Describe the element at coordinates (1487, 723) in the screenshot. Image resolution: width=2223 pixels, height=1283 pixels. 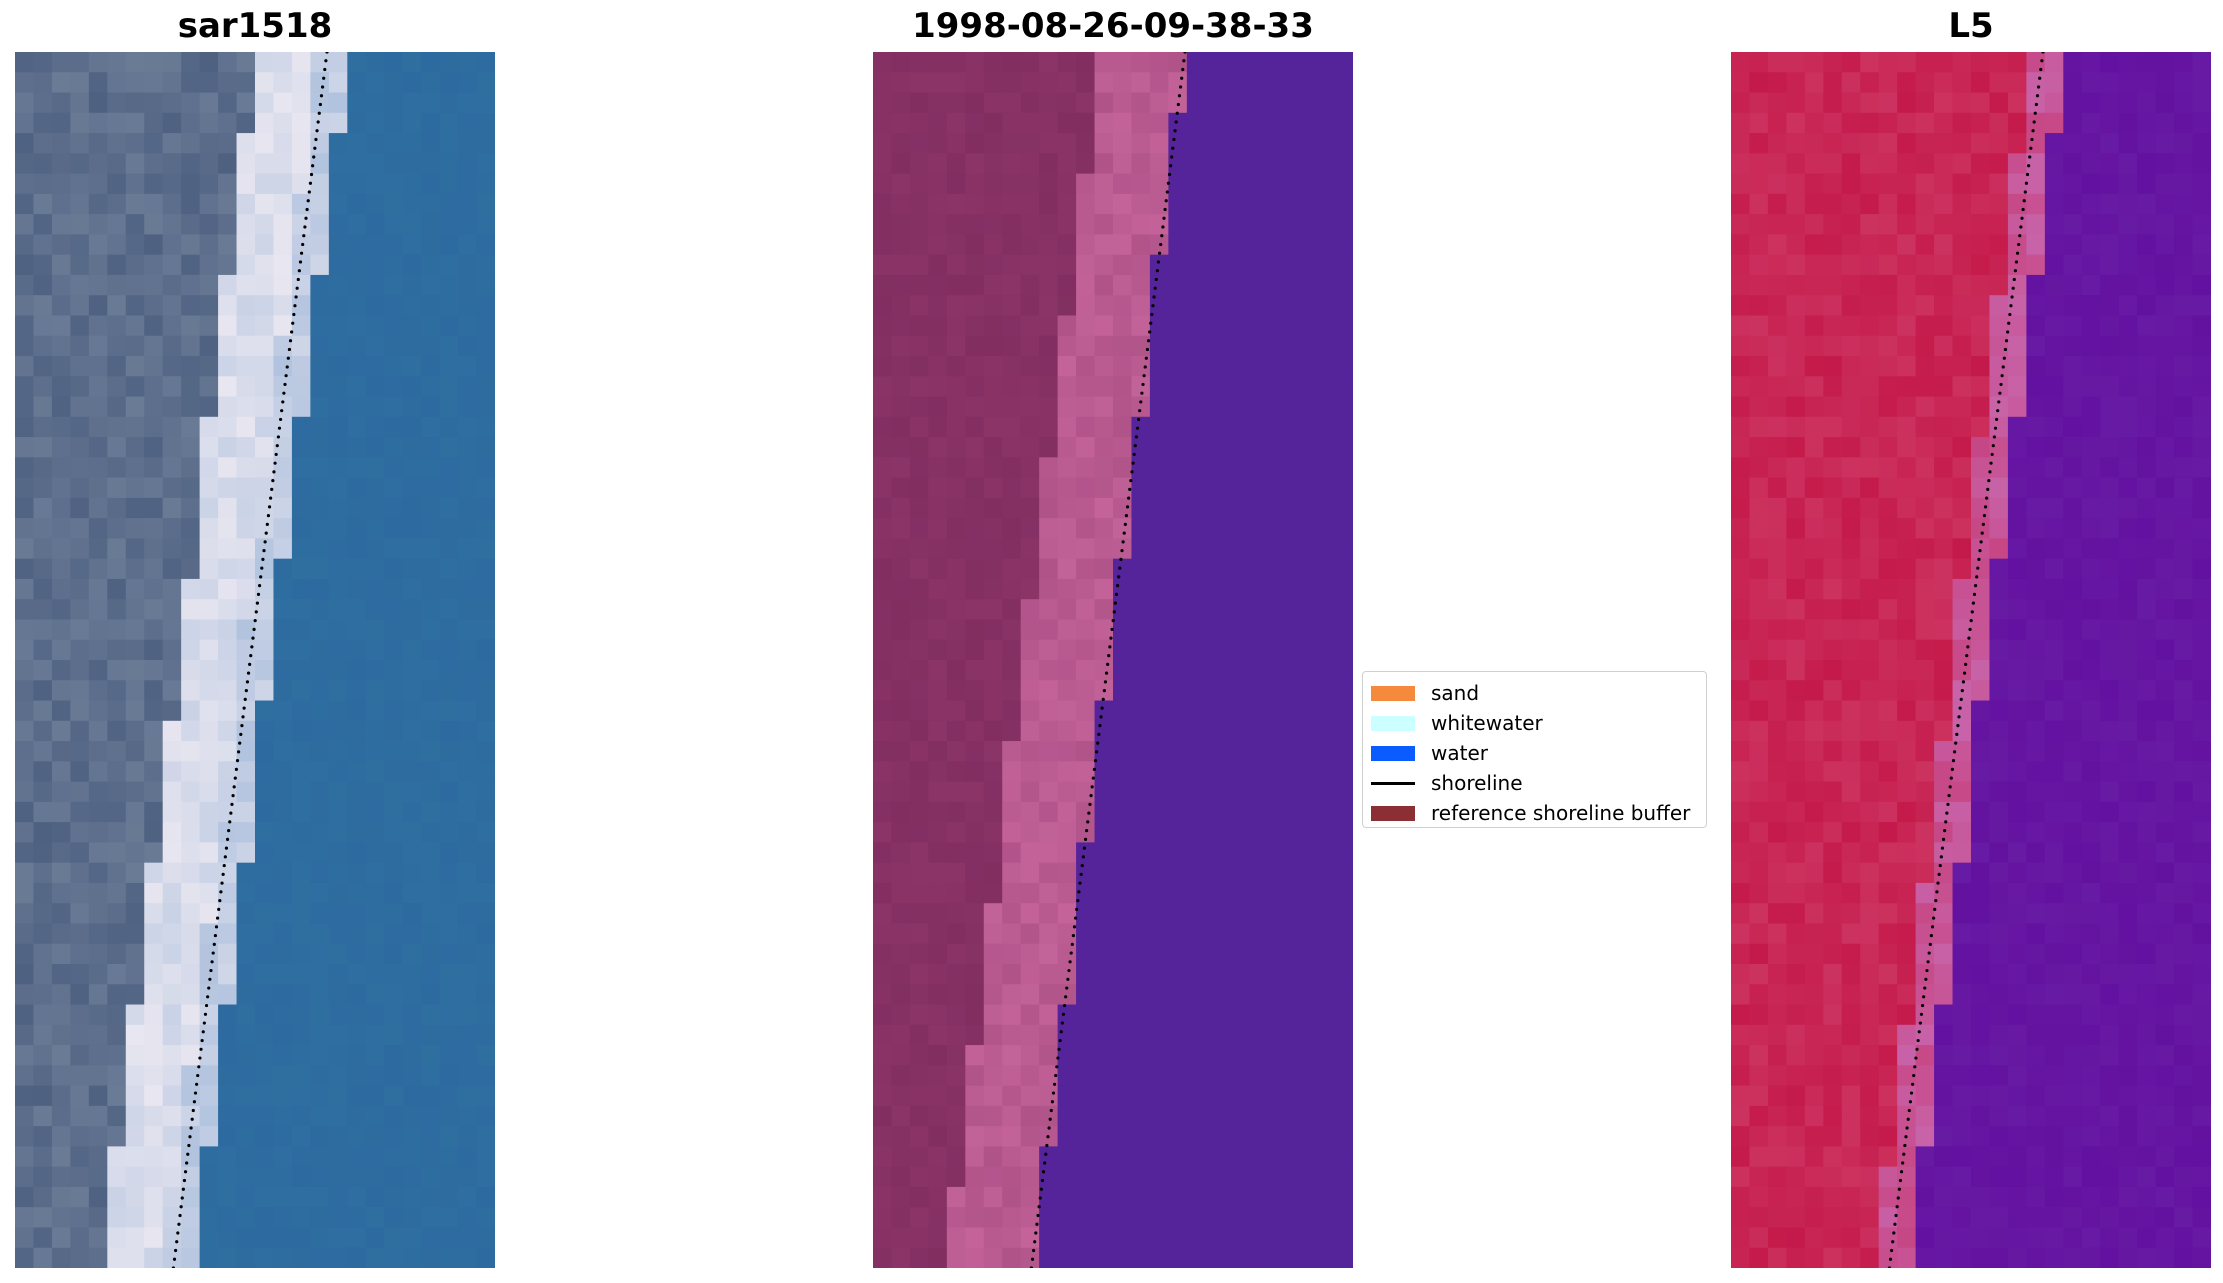
I see `legend-label-whitewater: whitewater` at that location.